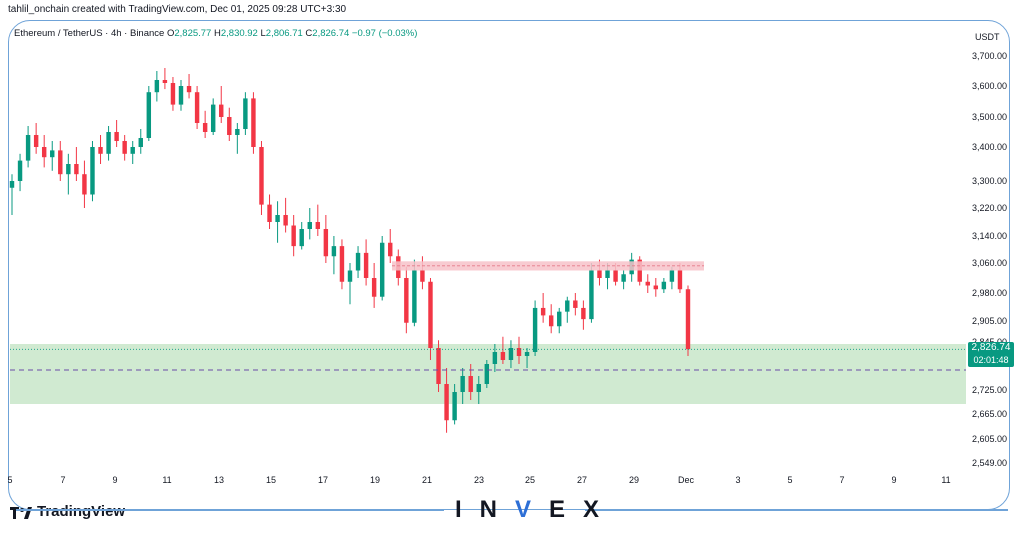 This screenshot has height=538, width=1024. I want to click on x-tick-label: Dec, so click(686, 480).